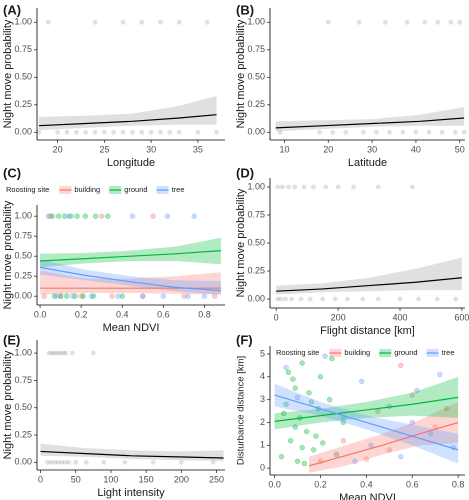 The width and height of the screenshot is (469, 500). I want to click on y-tick-label: 0.25, so click(256, 104).